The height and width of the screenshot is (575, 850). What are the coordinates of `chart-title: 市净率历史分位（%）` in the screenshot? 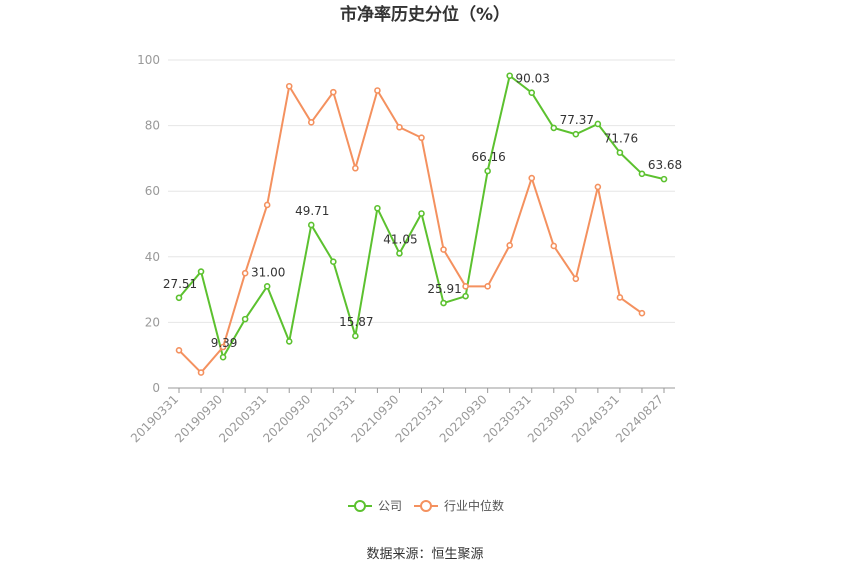 It's located at (425, 14).